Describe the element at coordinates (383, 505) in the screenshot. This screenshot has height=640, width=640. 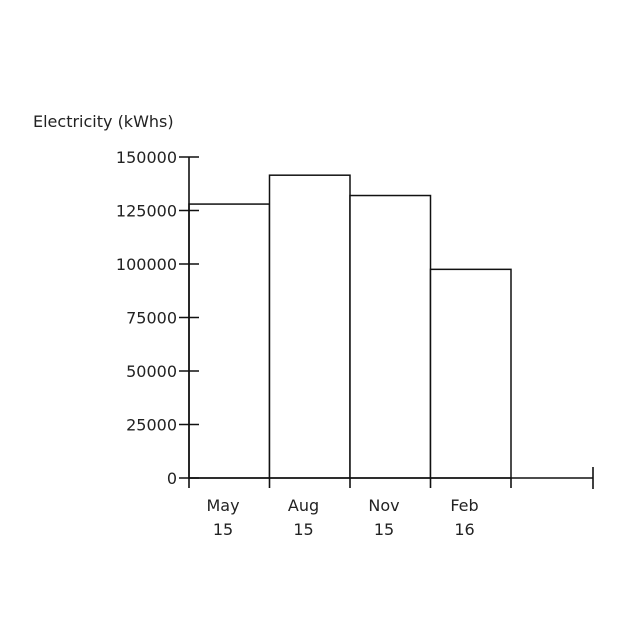
I see `x-tick-label: Nov` at that location.